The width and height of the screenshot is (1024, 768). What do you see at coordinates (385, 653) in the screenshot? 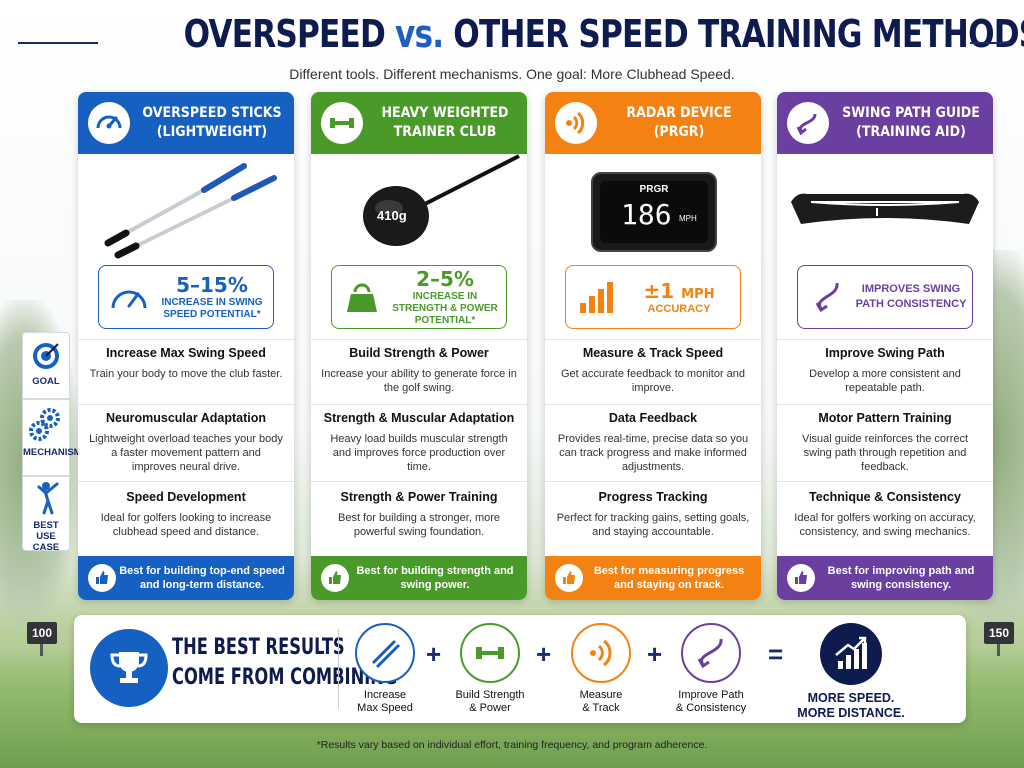
I see `overspeed-sticks-icon` at bounding box center [385, 653].